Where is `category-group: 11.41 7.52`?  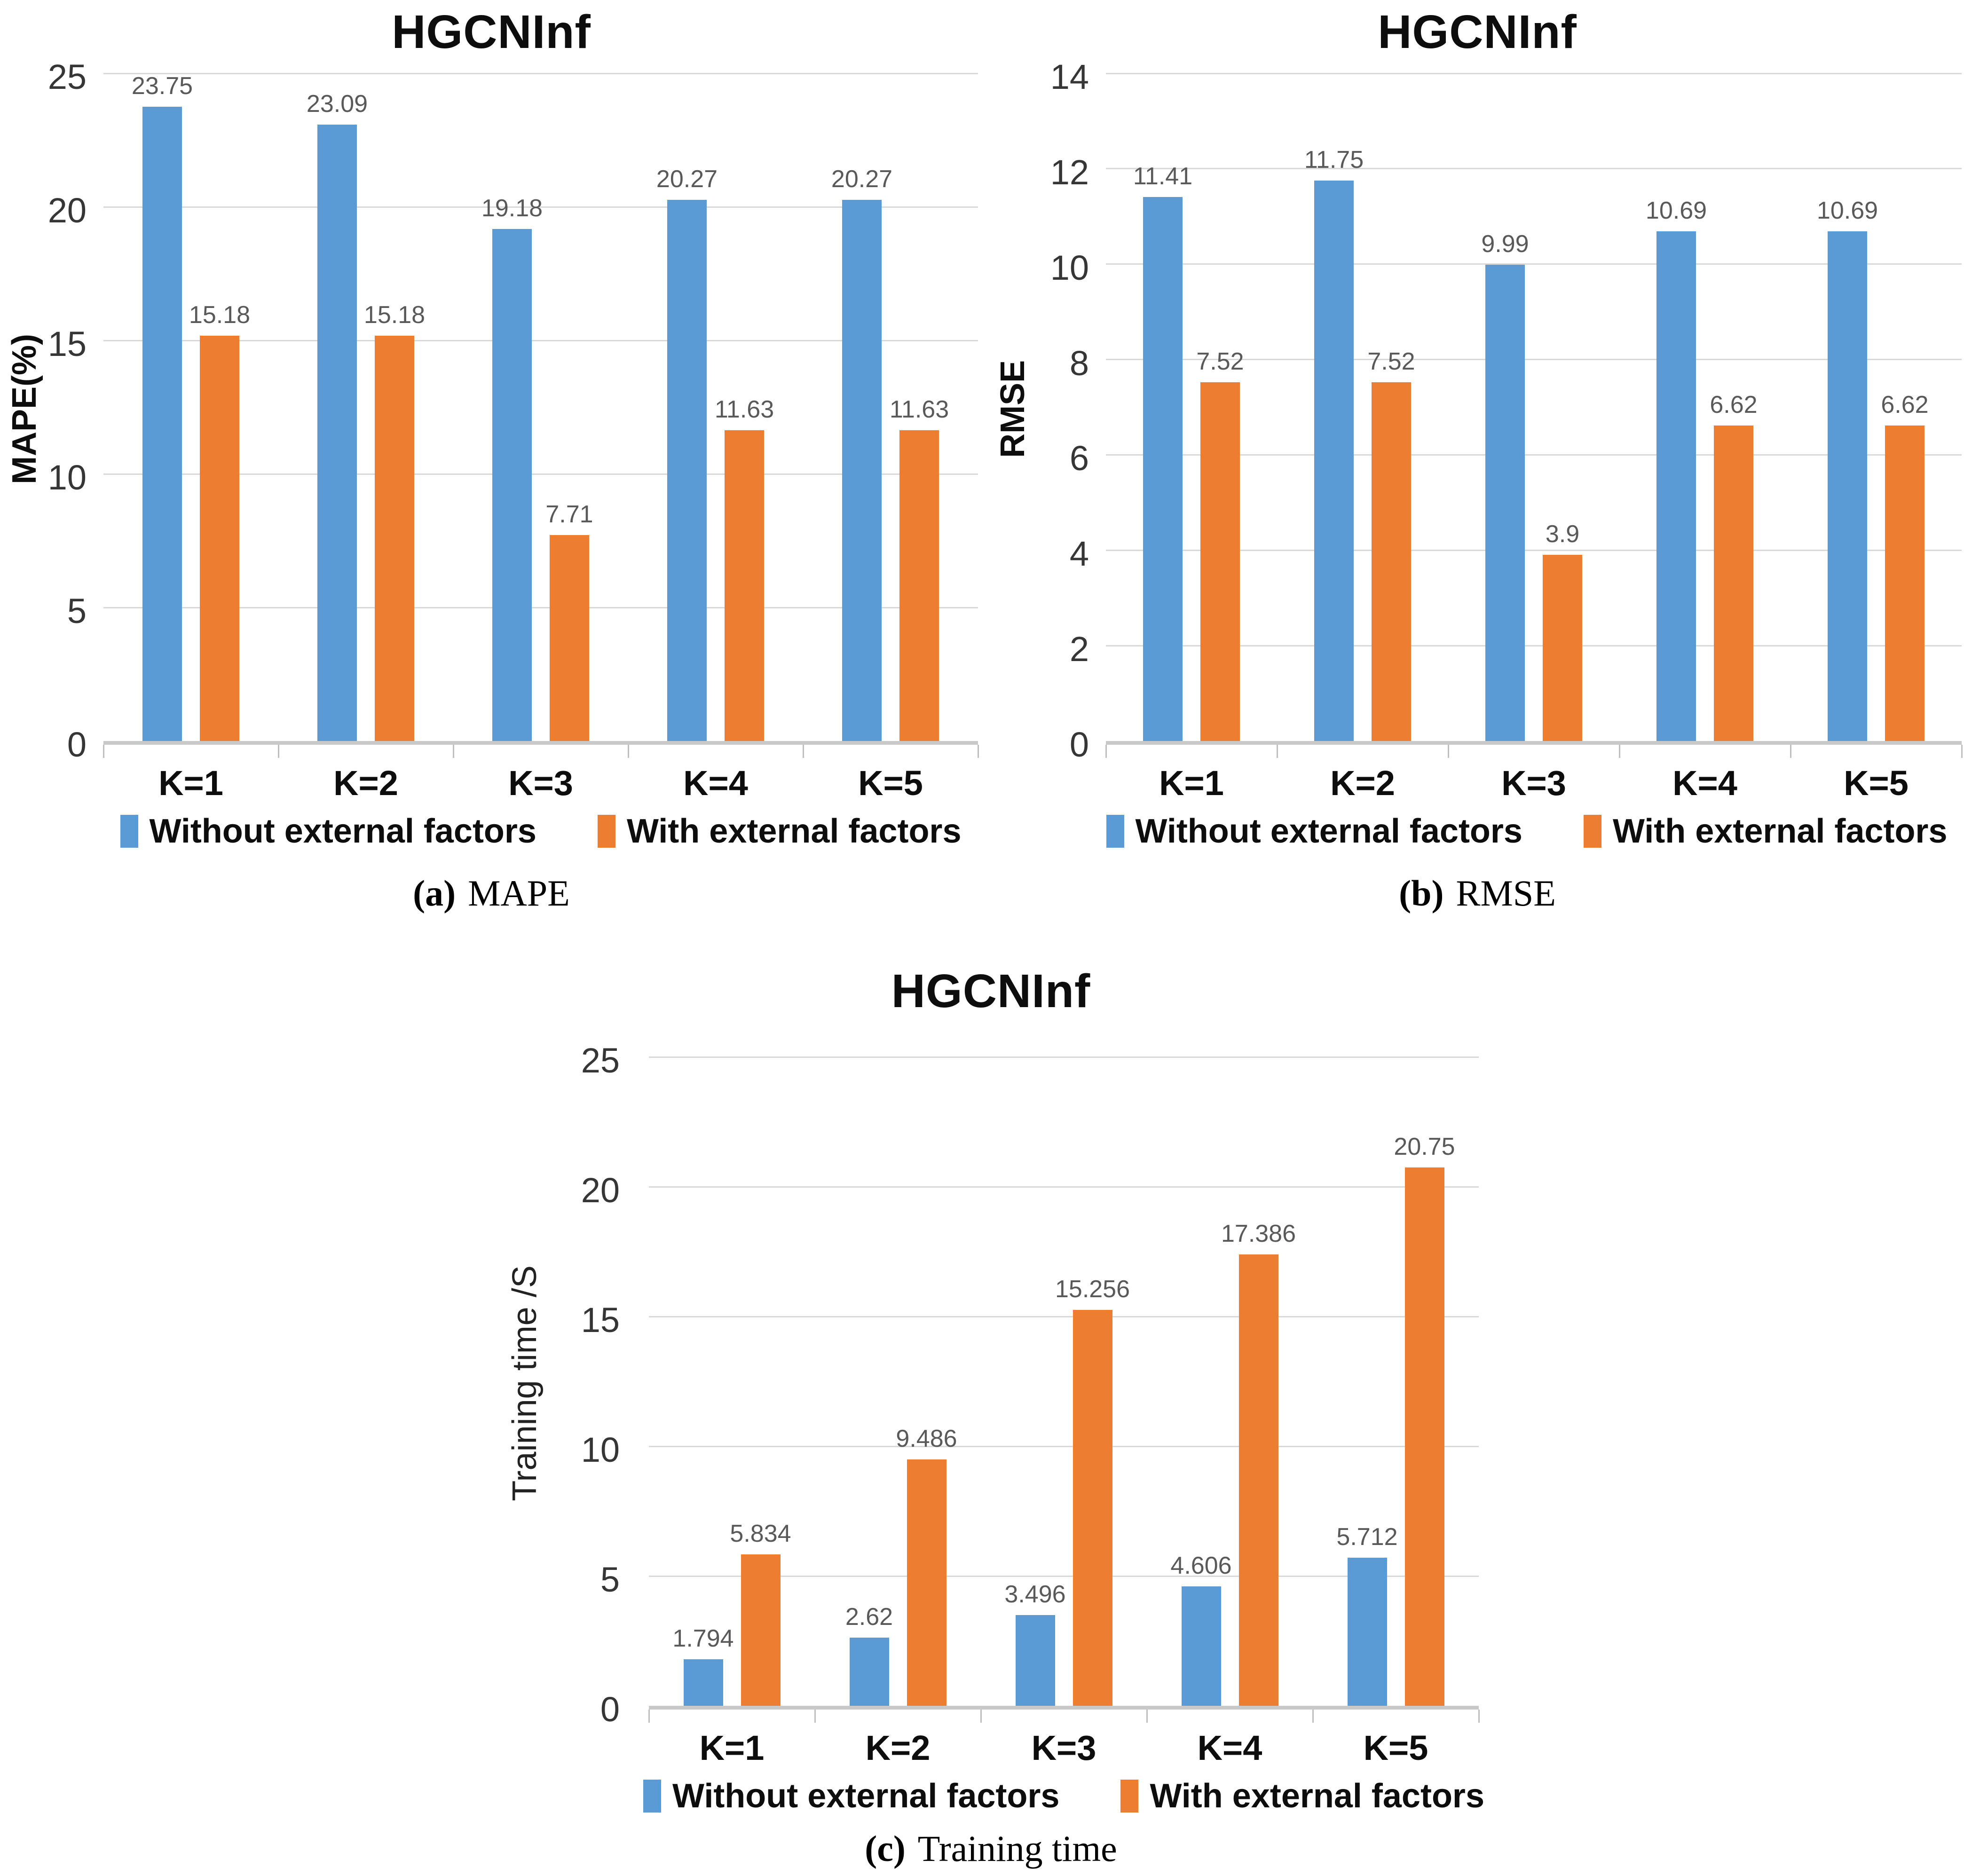 category-group: 11.41 7.52 is located at coordinates (1191, 407).